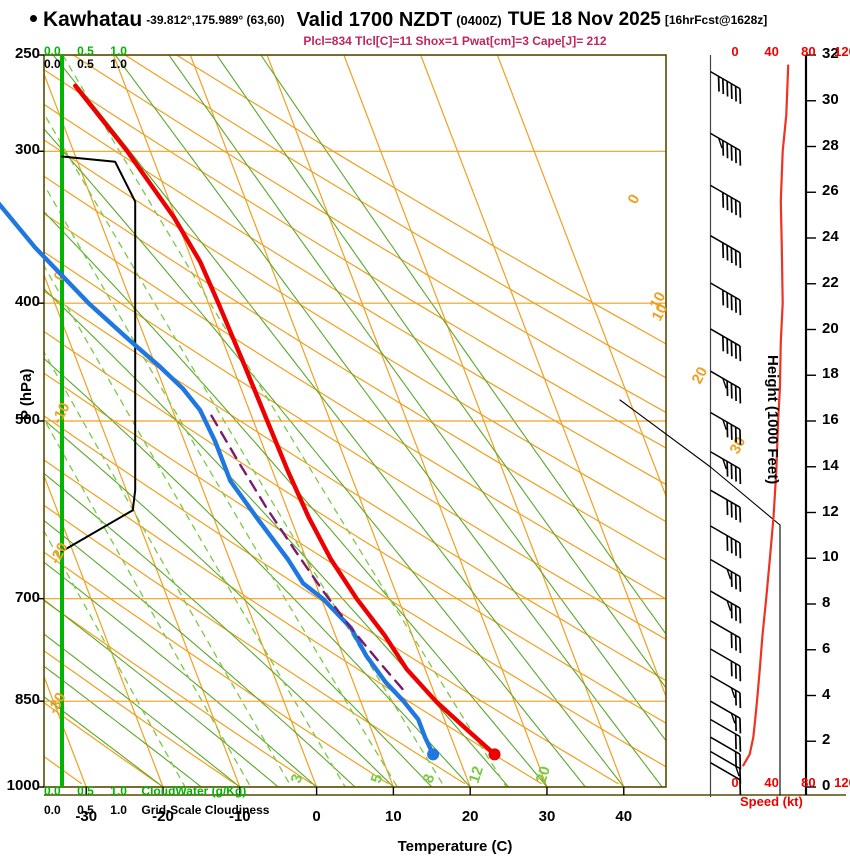  Describe the element at coordinates (808, 51) in the screenshot. I see `speed-tick-top-80: 80` at that location.